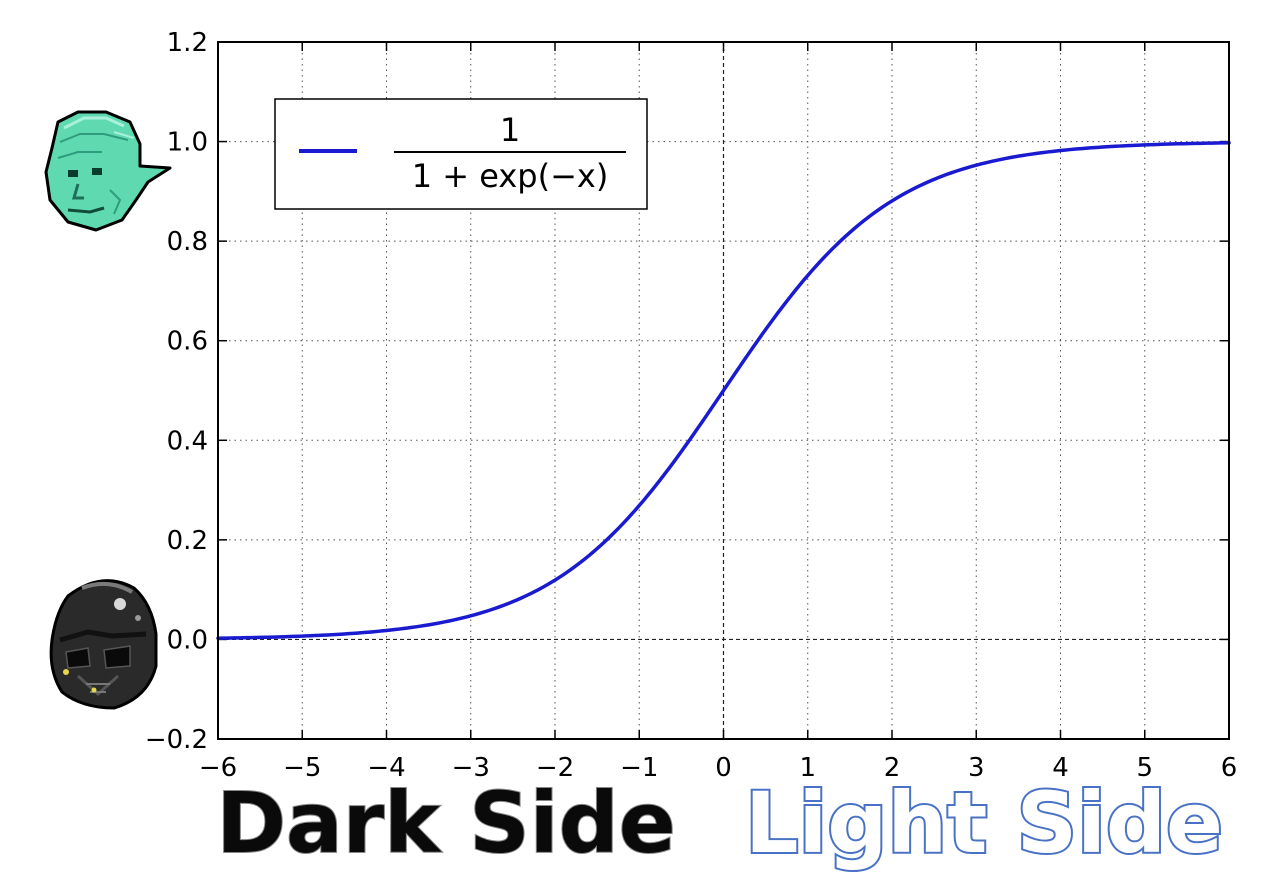 This screenshot has width=1280, height=875. What do you see at coordinates (1060, 768) in the screenshot?
I see `x-tick-label: 4` at bounding box center [1060, 768].